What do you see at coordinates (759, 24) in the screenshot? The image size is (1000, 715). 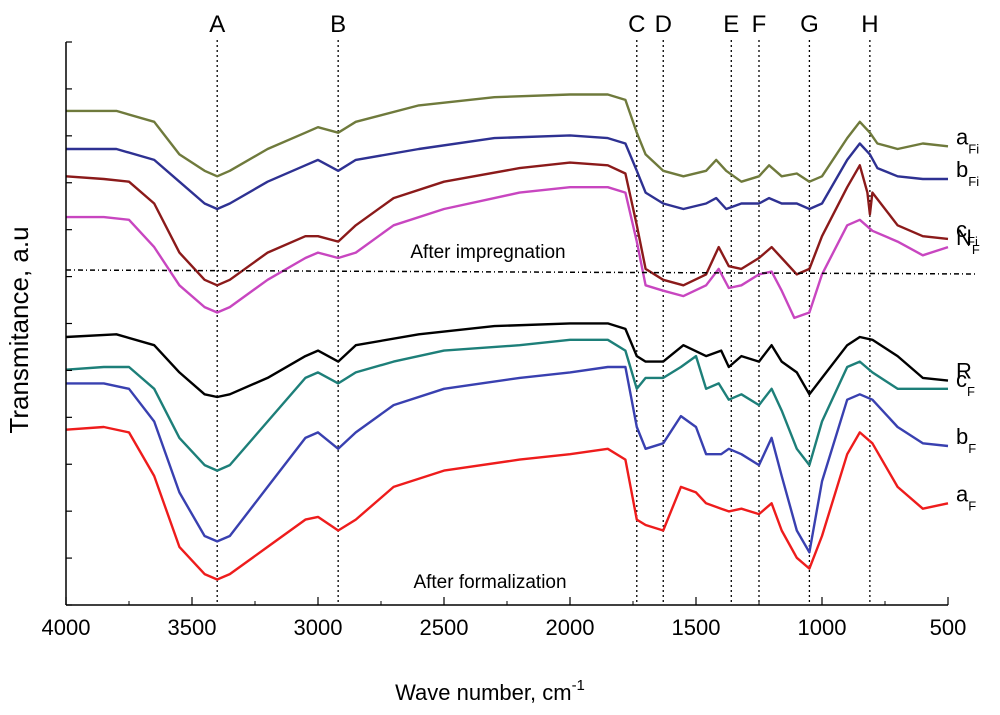 I see `peak-label-f: F` at bounding box center [759, 24].